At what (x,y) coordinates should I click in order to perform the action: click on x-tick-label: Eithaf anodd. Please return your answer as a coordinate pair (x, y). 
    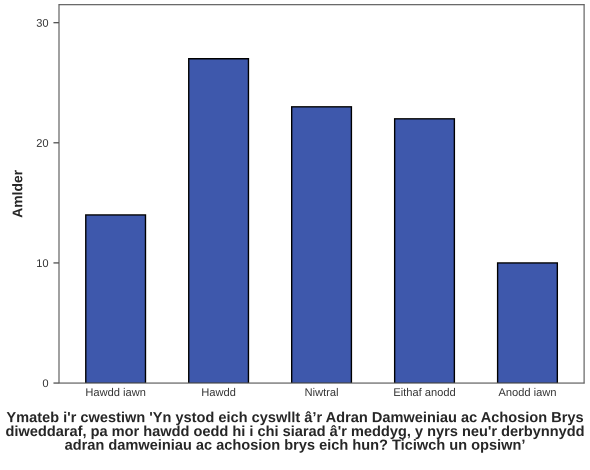
    Looking at the image, I should click on (424, 392).